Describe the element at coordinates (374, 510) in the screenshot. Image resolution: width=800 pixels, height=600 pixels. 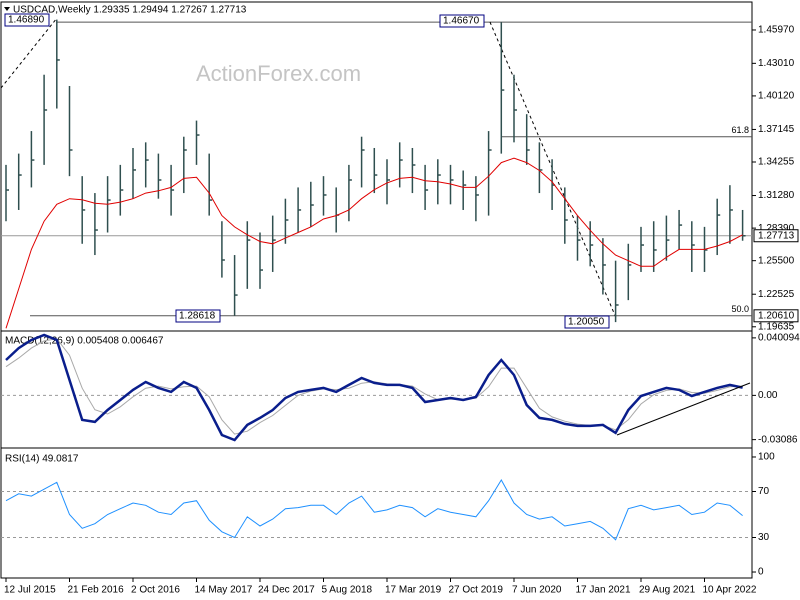
I see `rsi-line` at that location.